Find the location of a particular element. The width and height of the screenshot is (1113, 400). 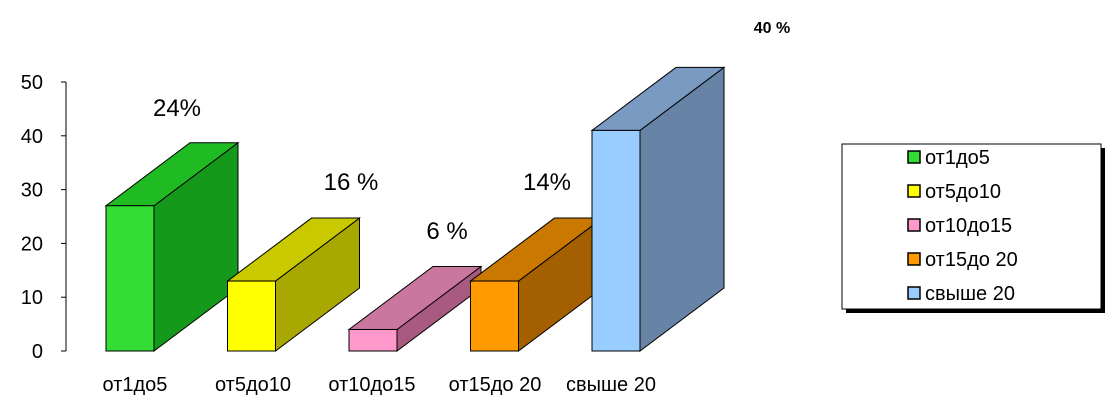

x-category-label: свыше 20 is located at coordinates (611, 384).